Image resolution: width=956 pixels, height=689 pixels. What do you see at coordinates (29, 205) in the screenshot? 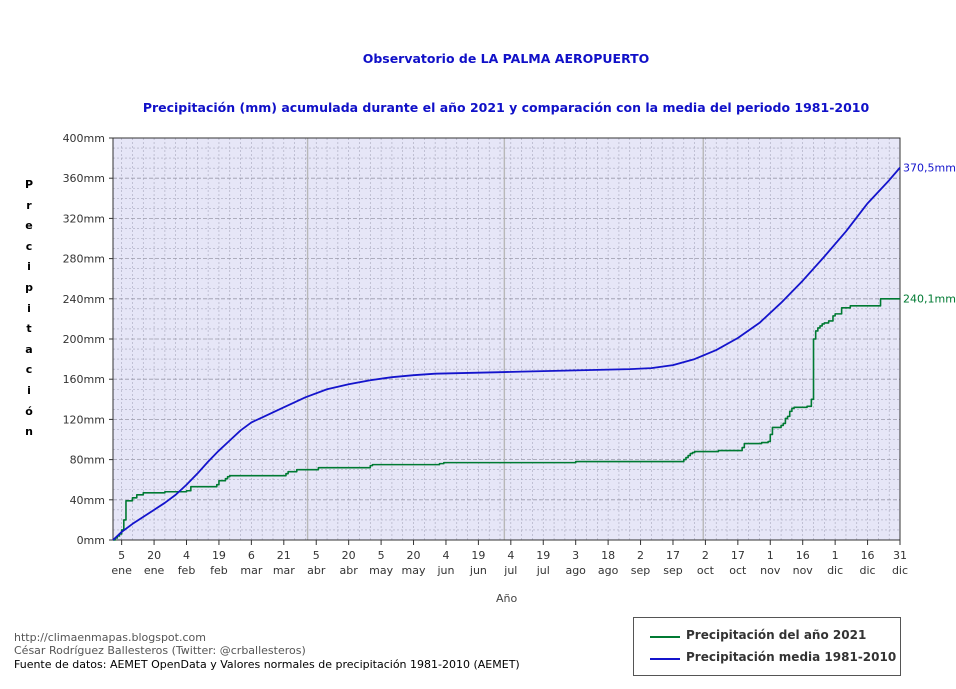
I see `y-axis-label-letter: r` at bounding box center [29, 205].